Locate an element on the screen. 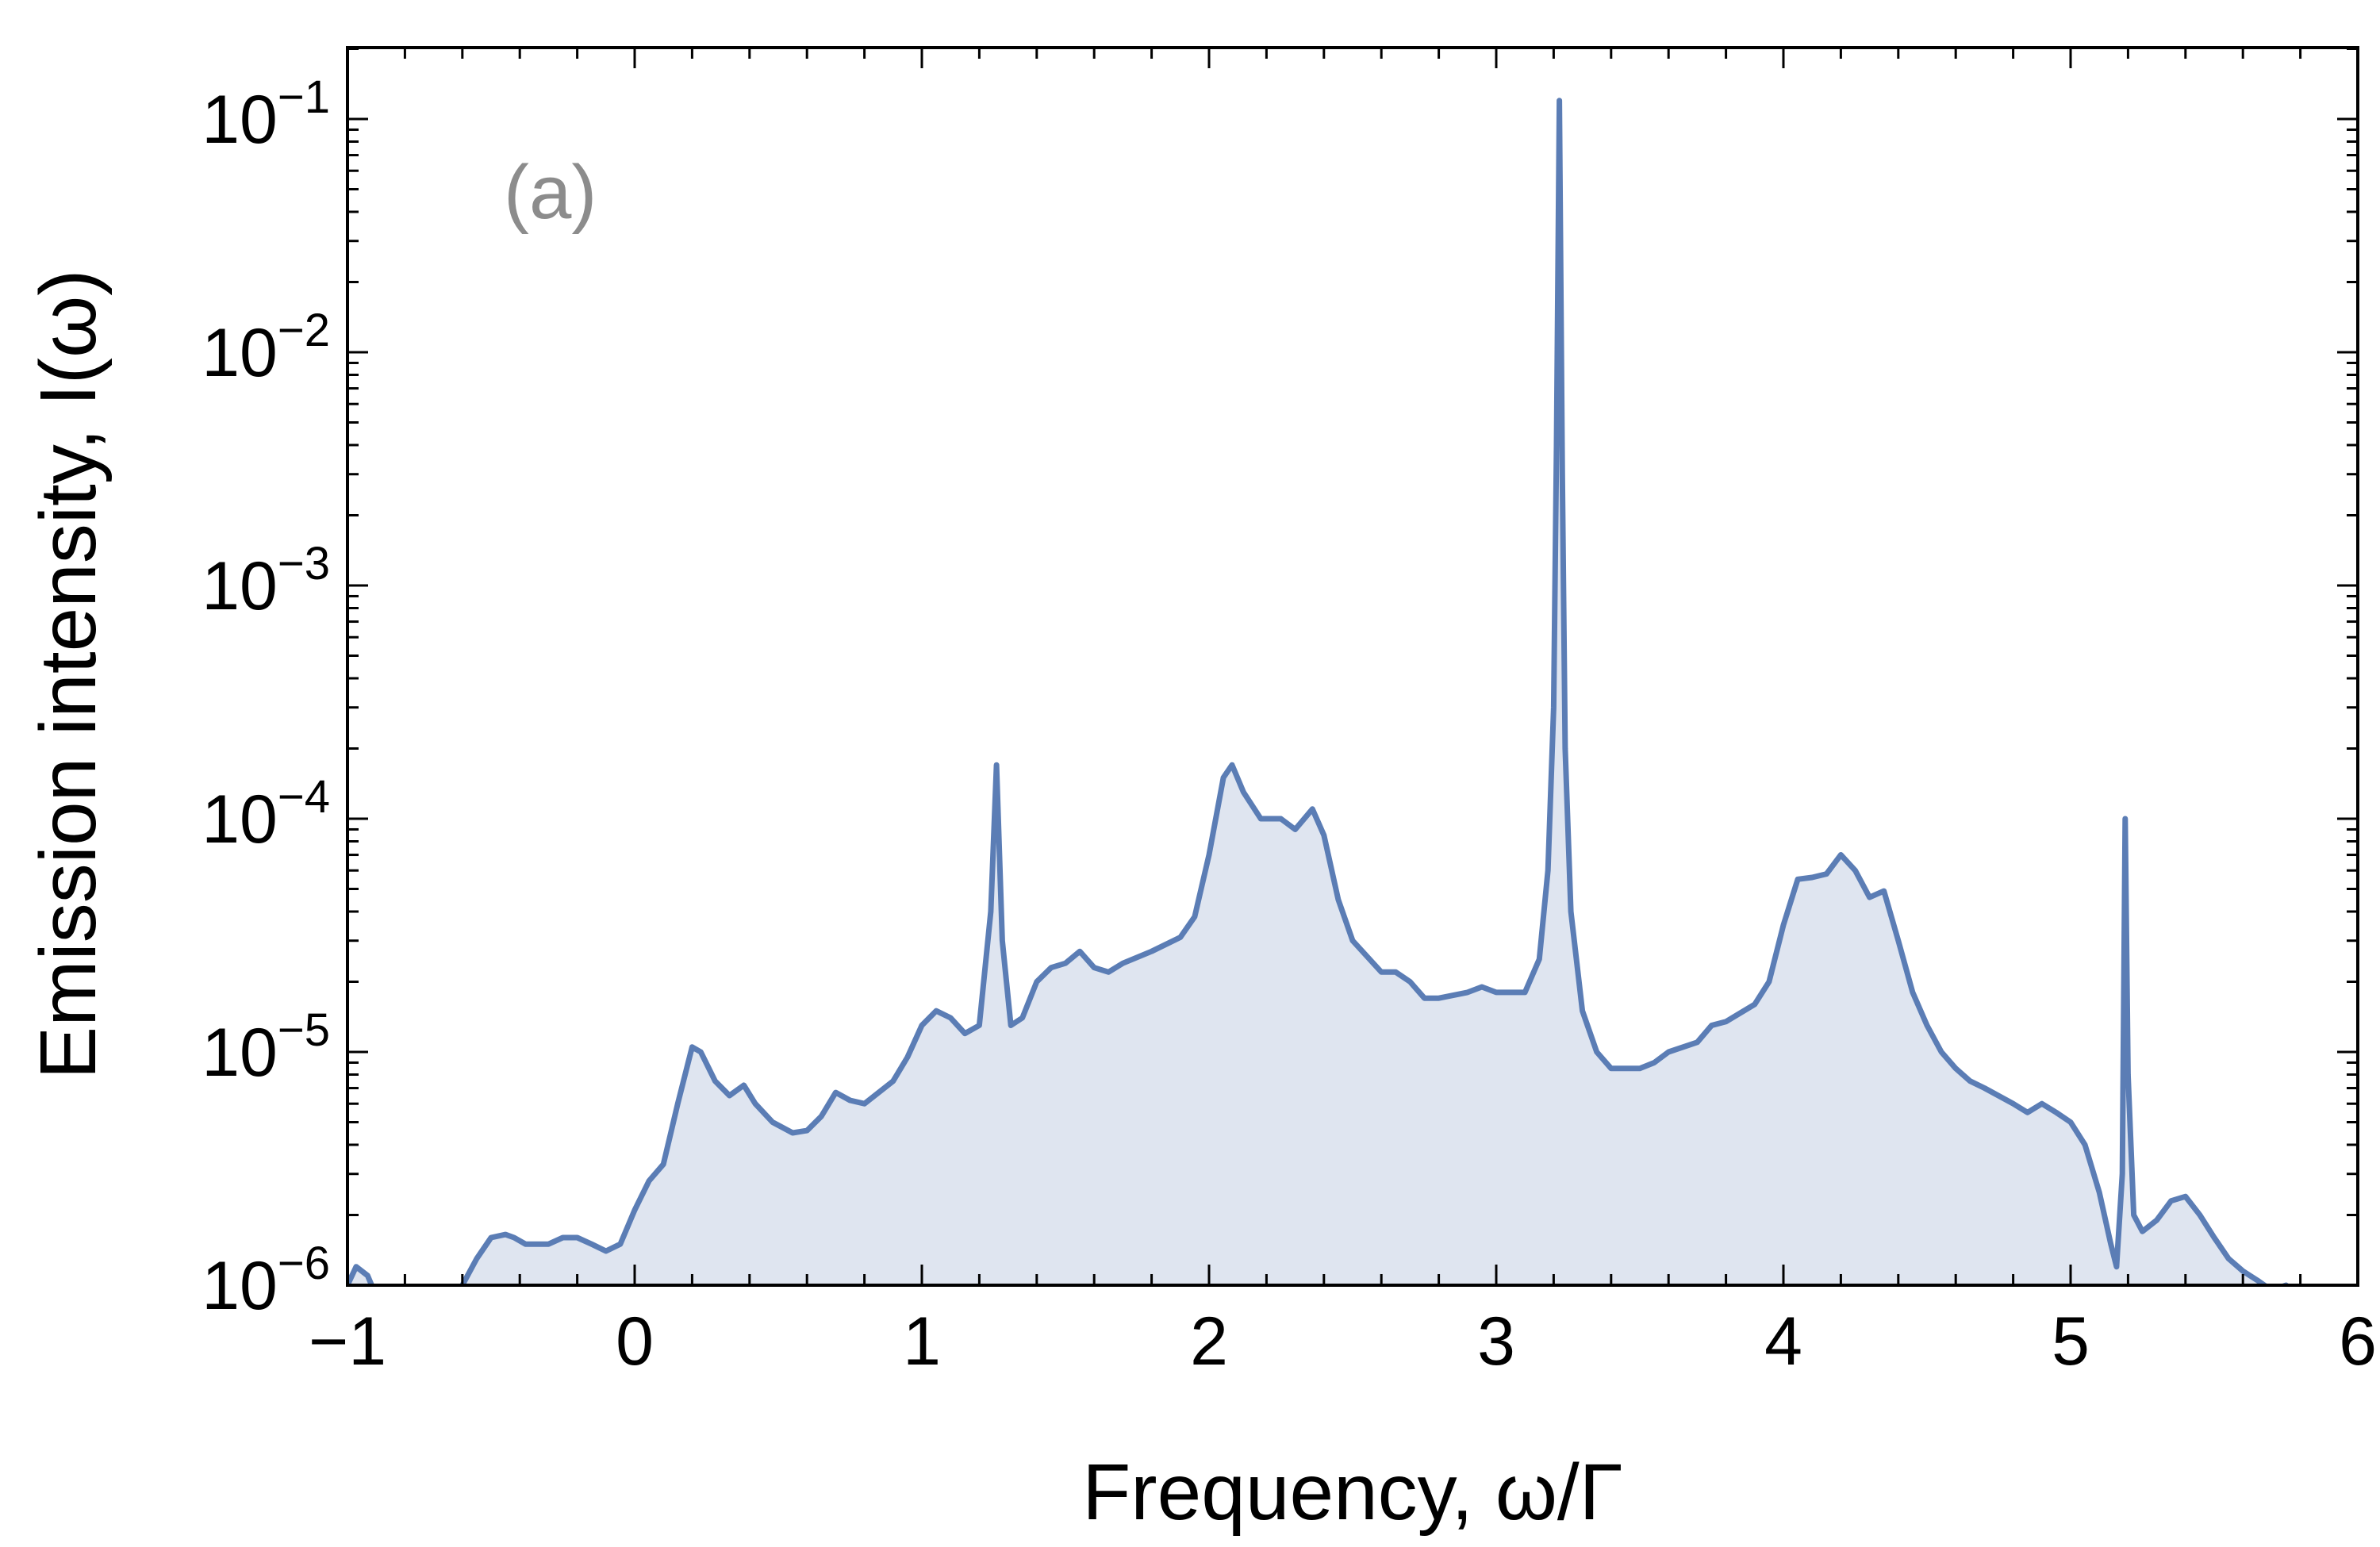  y-axis-label: Emission intensity, I(ω) is located at coordinates (68, 675).